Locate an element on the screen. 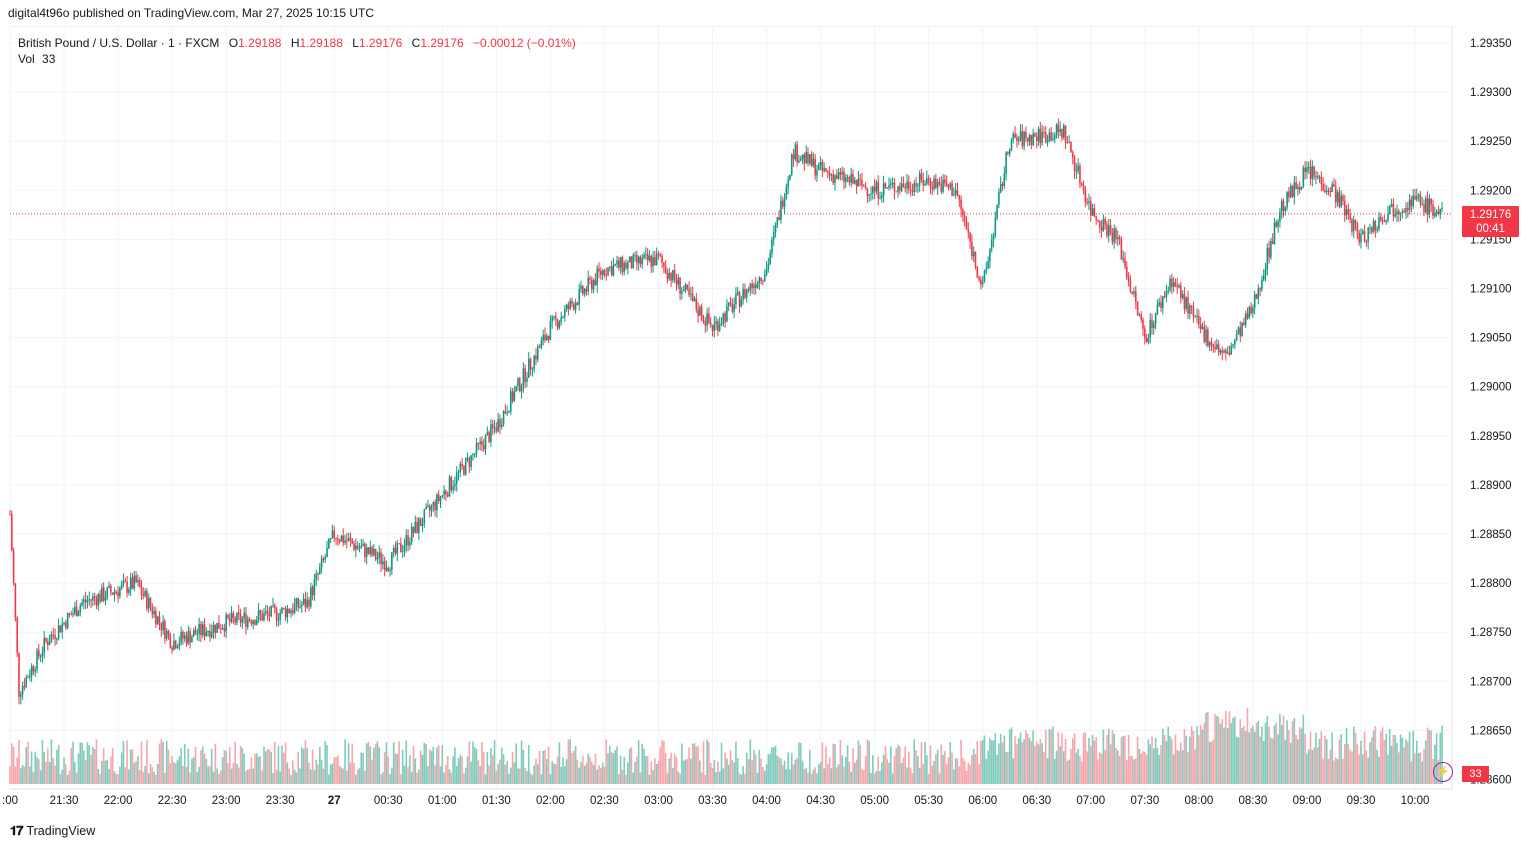 This screenshot has height=849, width=1534. y-tick-label: 1.29150 is located at coordinates (1491, 240).